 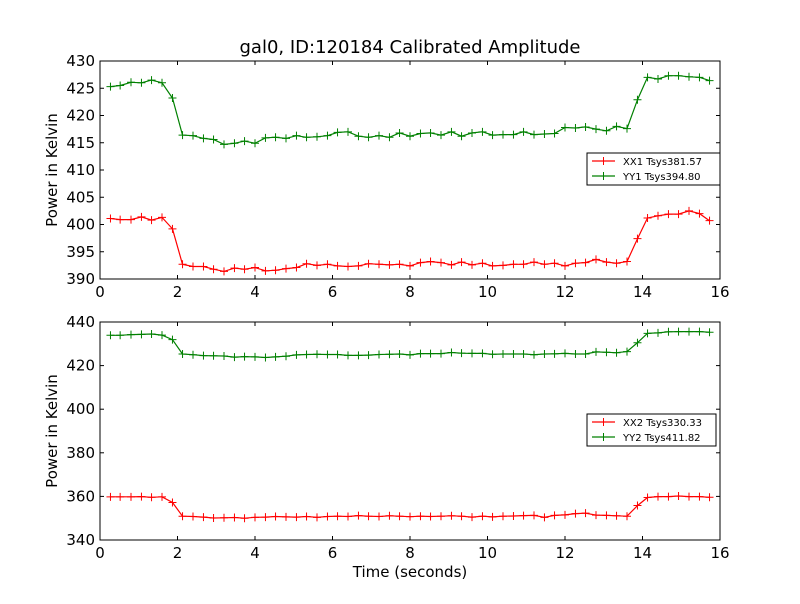 What do you see at coordinates (487, 292) in the screenshot?
I see `x-tick-label: 10` at bounding box center [487, 292].